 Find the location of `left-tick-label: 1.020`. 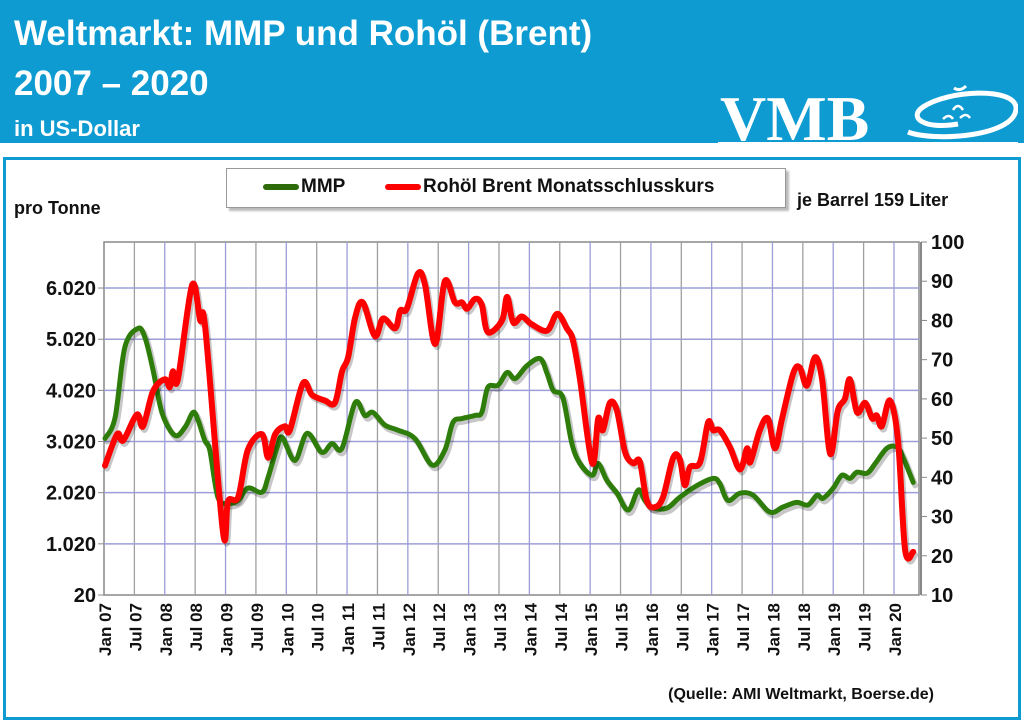

left-tick-label: 1.020 is located at coordinates (71, 545).